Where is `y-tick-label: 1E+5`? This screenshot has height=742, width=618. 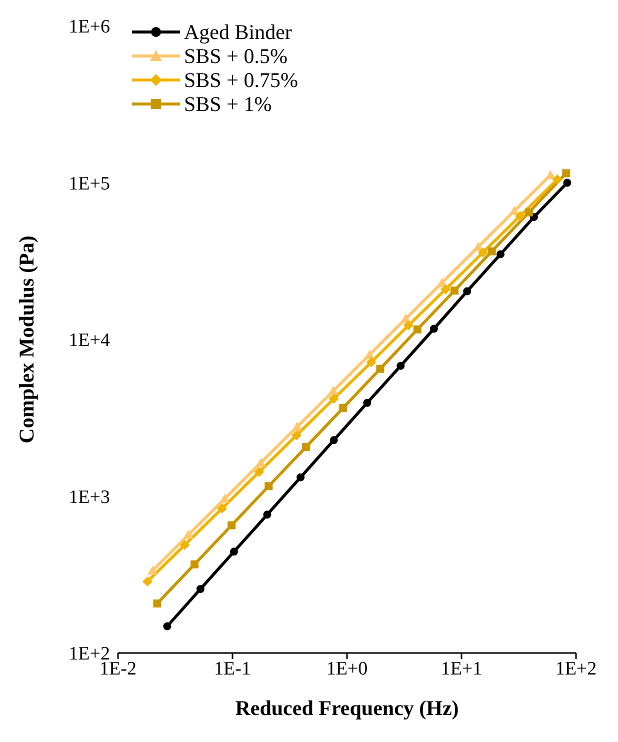
y-tick-label: 1E+5 is located at coordinates (89, 183).